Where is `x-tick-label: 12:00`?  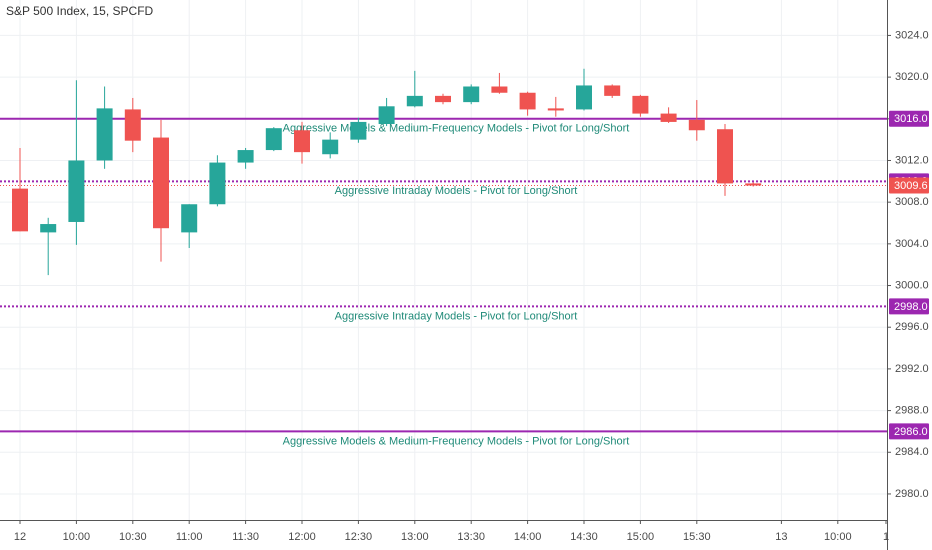 x-tick-label: 12:00 is located at coordinates (302, 537).